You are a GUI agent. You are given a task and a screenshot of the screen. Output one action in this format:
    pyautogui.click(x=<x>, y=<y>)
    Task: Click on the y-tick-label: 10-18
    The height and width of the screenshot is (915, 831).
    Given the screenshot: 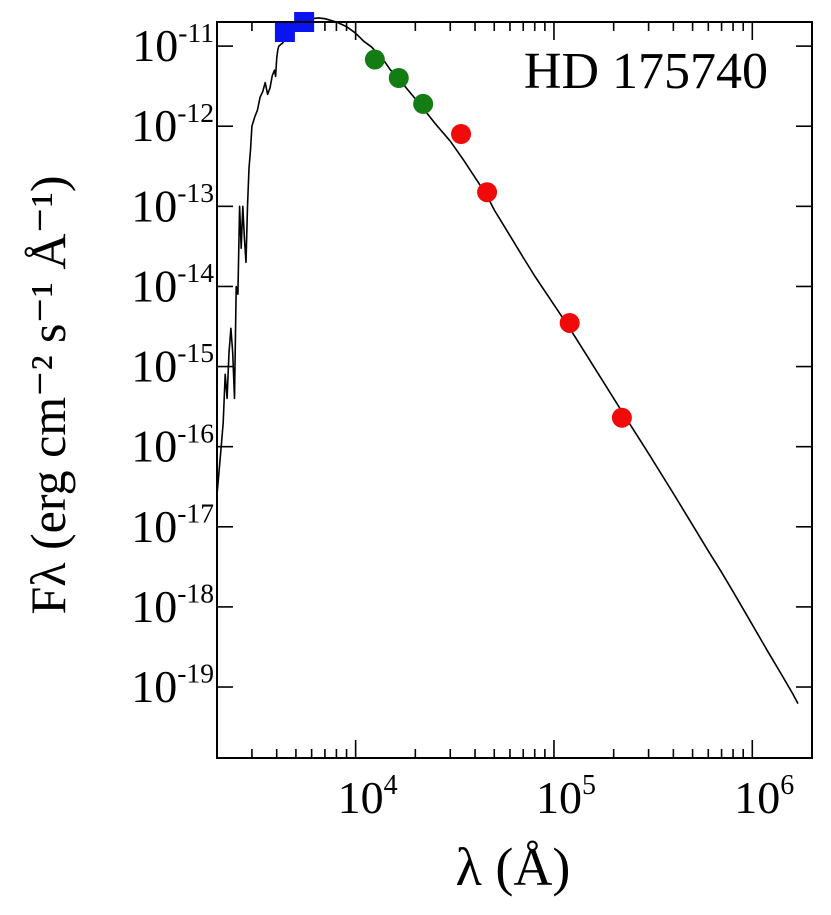 What is the action you would take?
    pyautogui.click(x=172, y=605)
    